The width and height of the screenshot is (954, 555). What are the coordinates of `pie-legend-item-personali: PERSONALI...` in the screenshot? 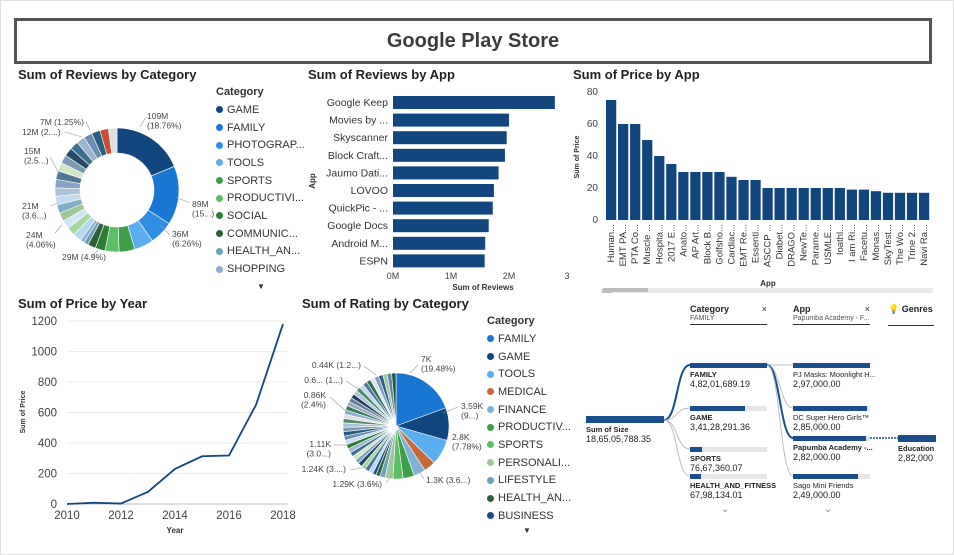 It's located at (529, 463).